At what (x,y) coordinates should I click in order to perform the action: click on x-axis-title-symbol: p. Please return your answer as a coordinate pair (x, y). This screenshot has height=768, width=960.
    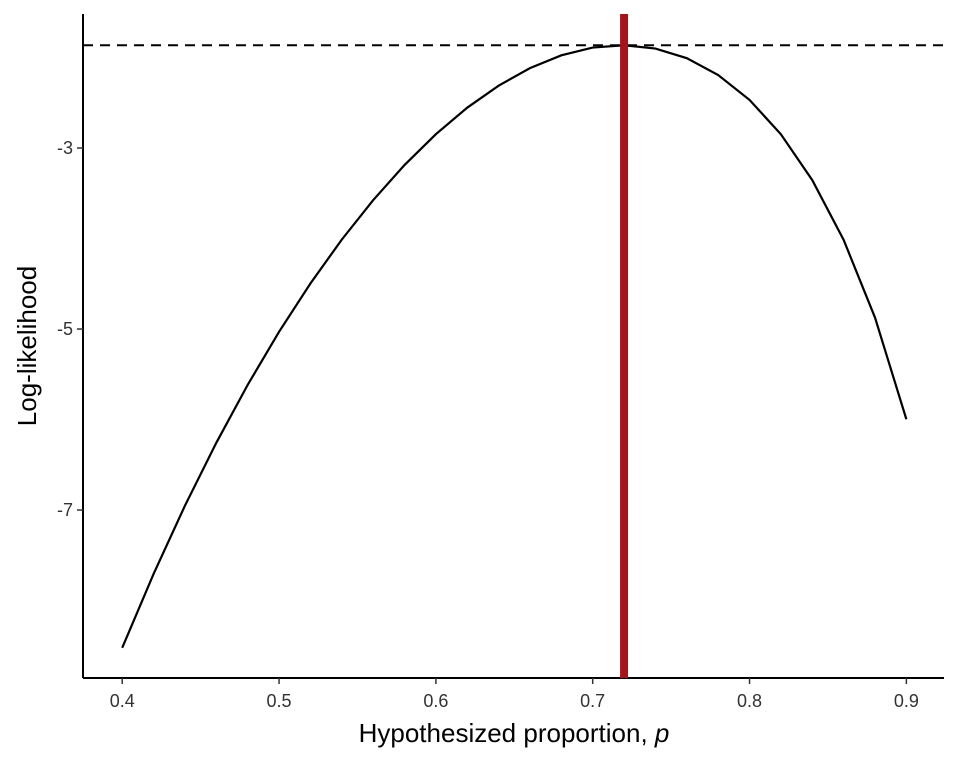
    Looking at the image, I should click on (661, 733).